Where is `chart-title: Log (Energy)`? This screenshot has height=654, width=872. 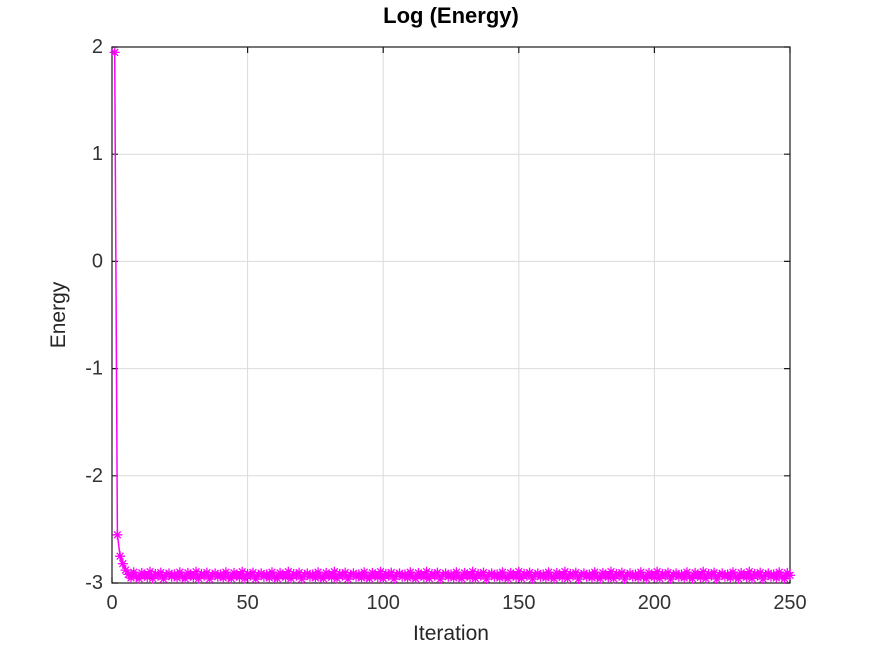
chart-title: Log (Energy) is located at coordinates (451, 15).